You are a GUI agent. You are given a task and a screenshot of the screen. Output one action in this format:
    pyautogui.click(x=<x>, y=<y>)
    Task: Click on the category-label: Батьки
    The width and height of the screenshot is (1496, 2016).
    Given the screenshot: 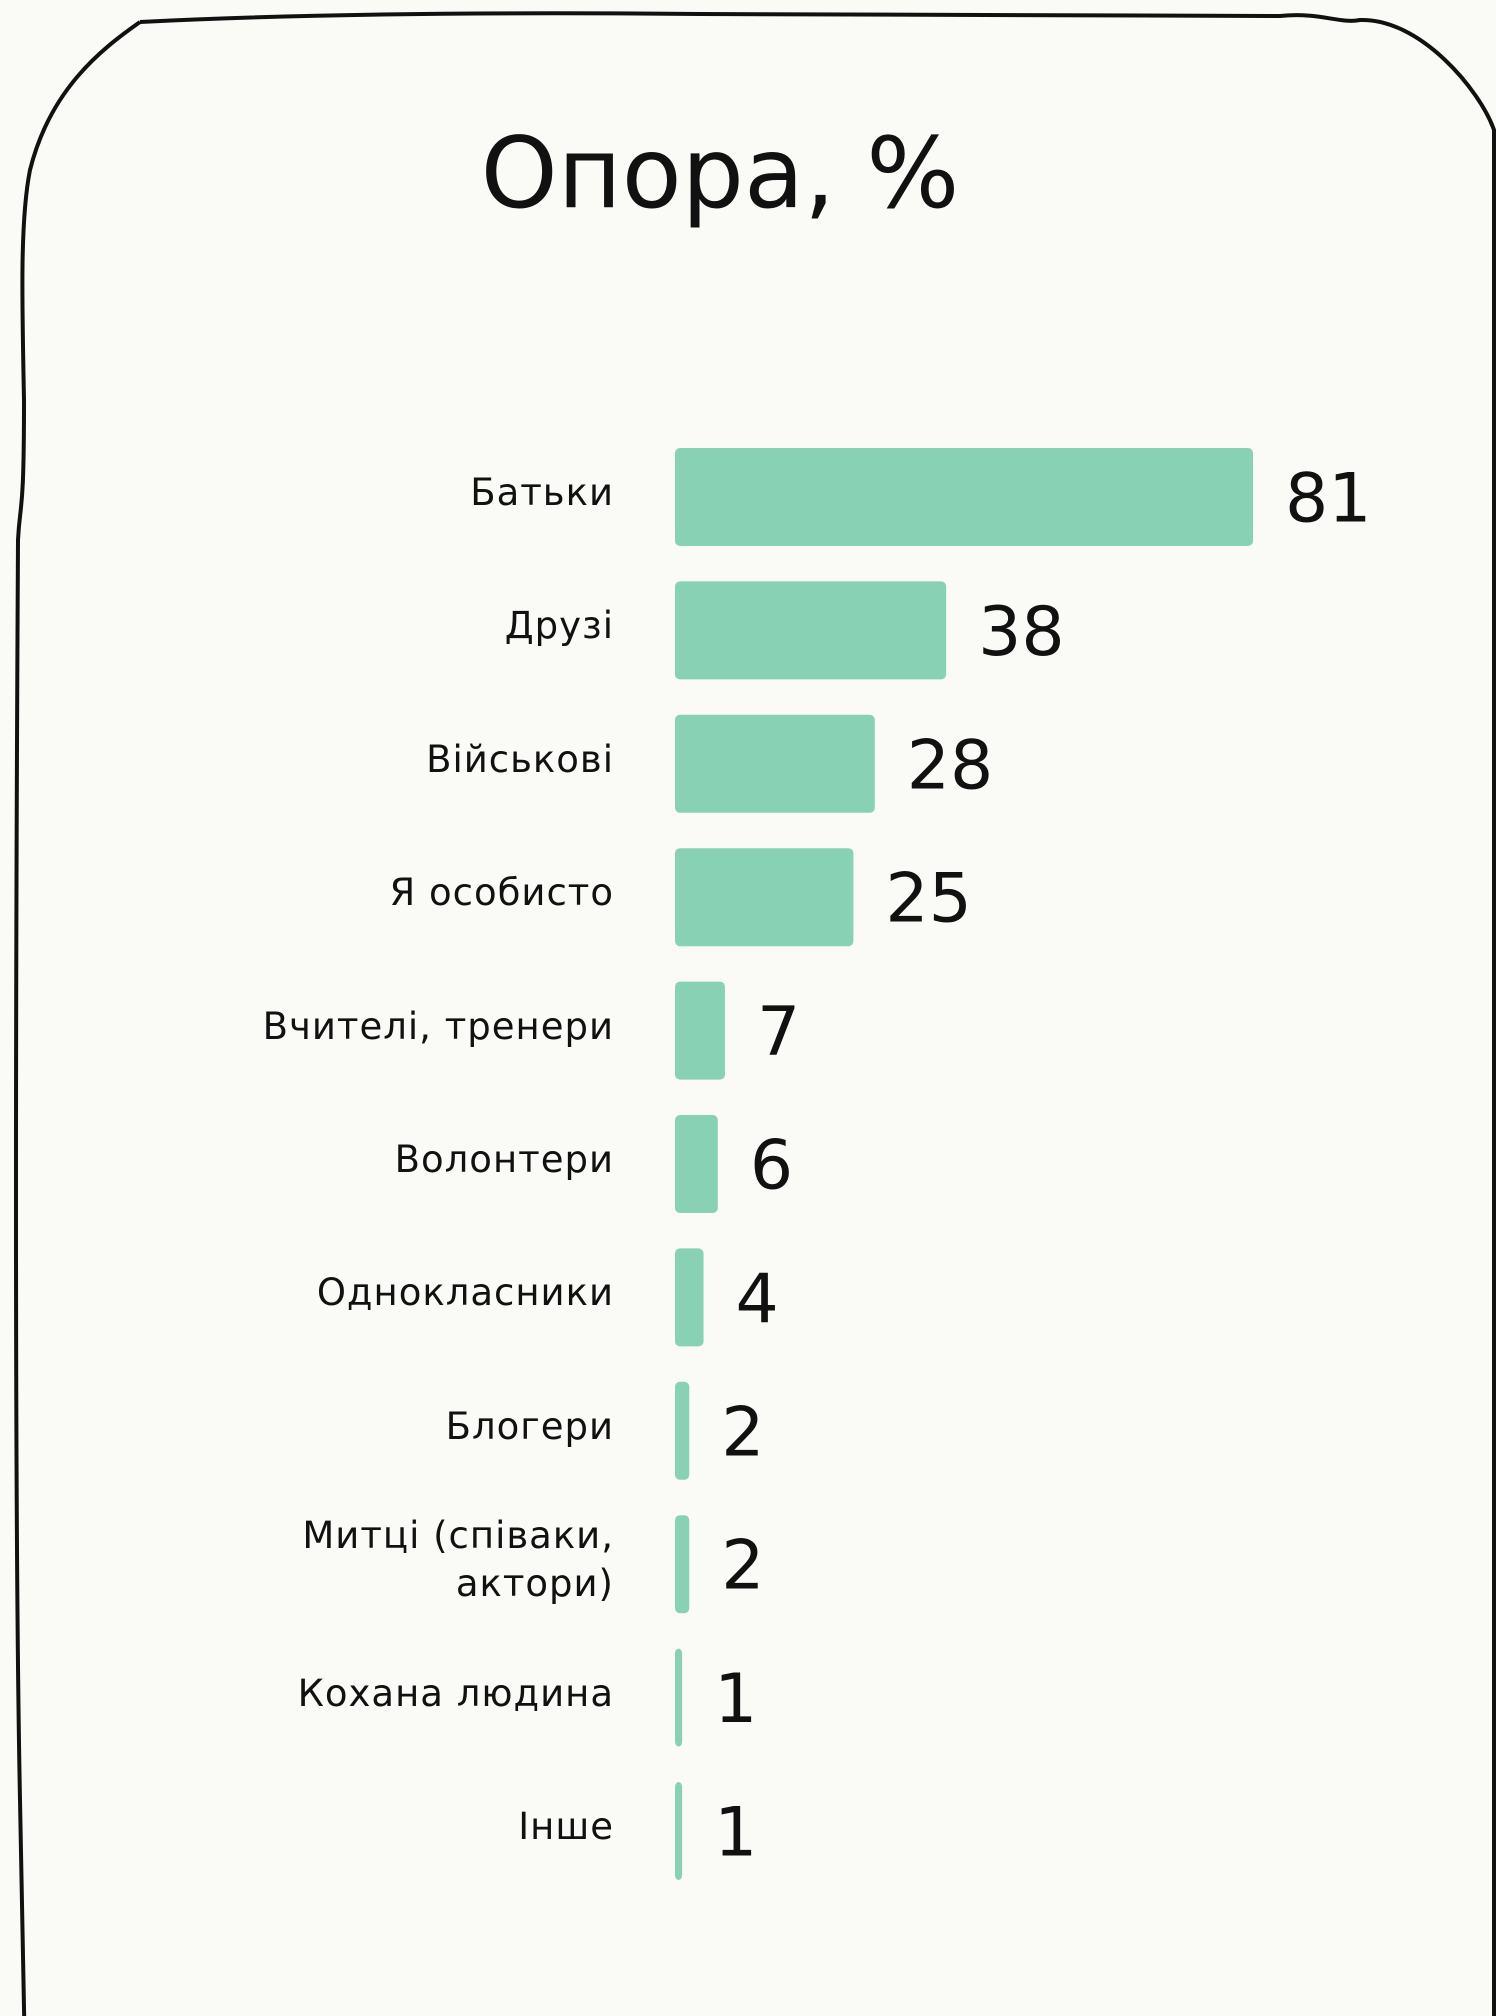 What is the action you would take?
    pyautogui.click(x=542, y=492)
    